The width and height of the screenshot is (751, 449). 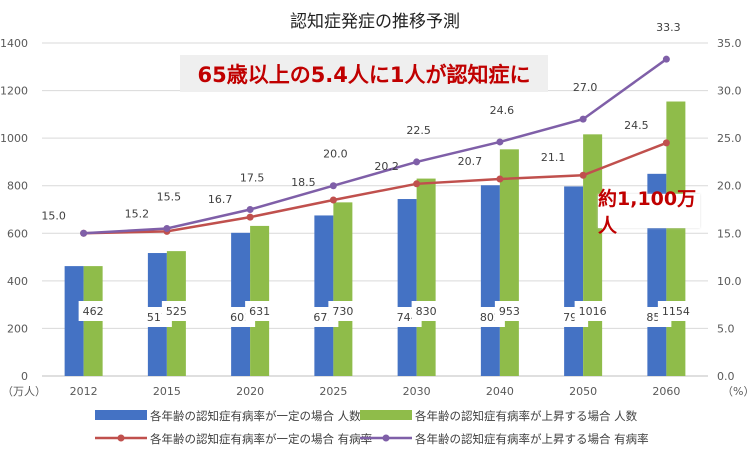 What do you see at coordinates (502, 110) in the screenshot?
I see `rate-rising-label: 24.6` at bounding box center [502, 110].